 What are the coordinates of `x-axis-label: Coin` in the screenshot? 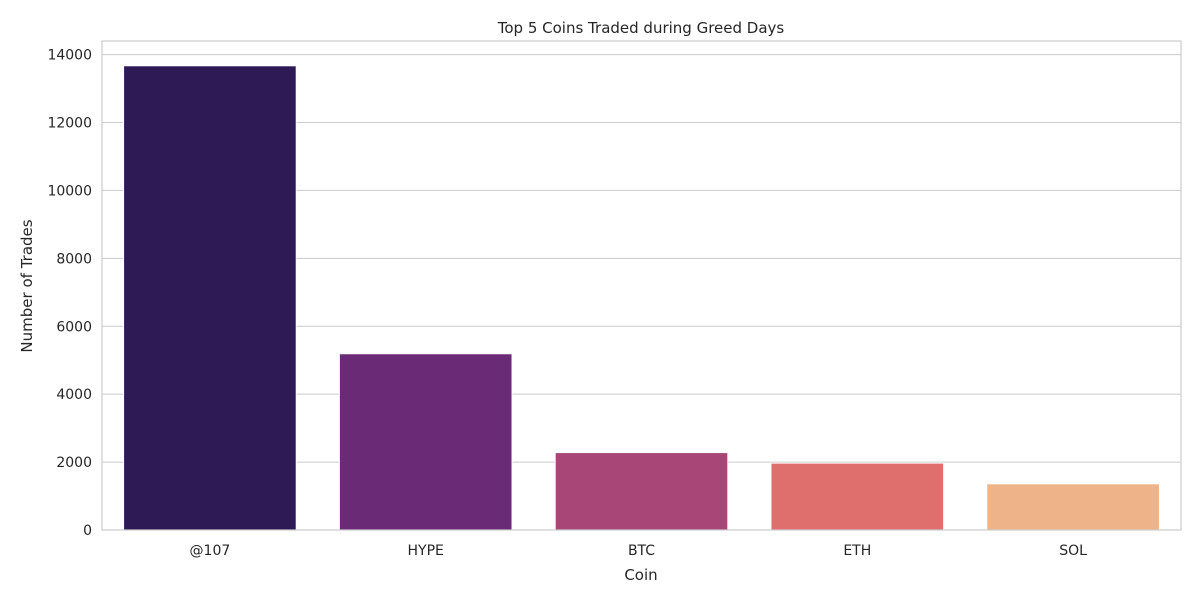 It's located at (640, 575).